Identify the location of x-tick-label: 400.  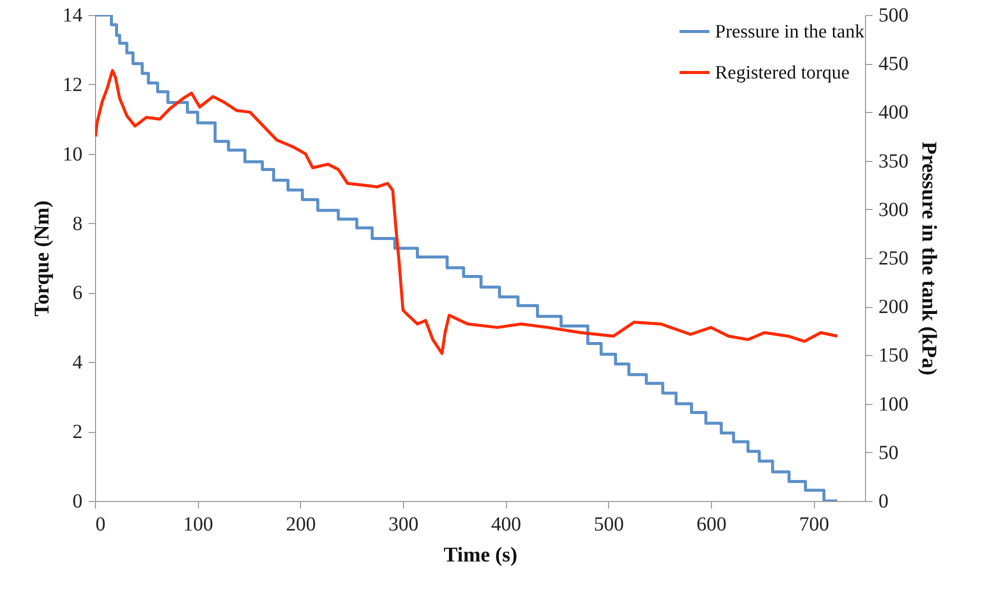
(506, 525).